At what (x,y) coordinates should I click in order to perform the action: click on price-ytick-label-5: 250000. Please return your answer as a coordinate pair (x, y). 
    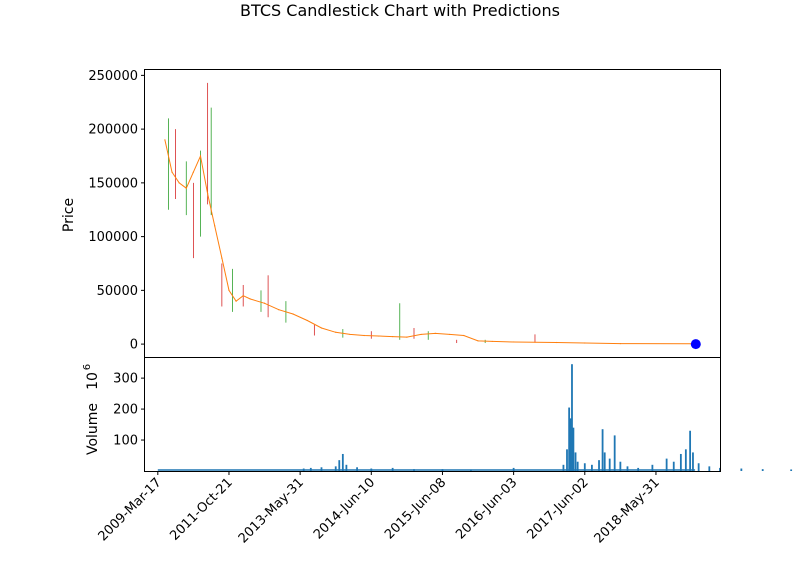
    Looking at the image, I should click on (113, 76).